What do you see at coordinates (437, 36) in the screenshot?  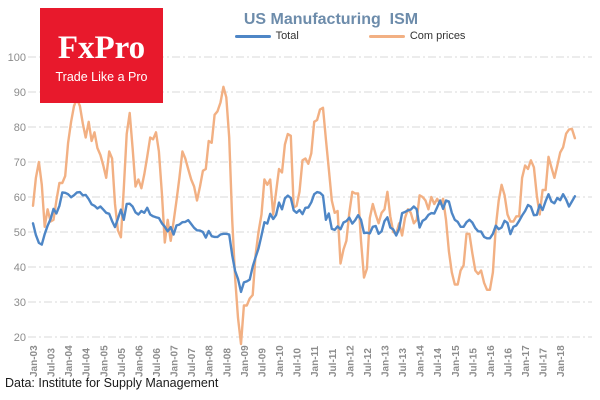 I see `legend-label-com-prices: Com prices` at bounding box center [437, 36].